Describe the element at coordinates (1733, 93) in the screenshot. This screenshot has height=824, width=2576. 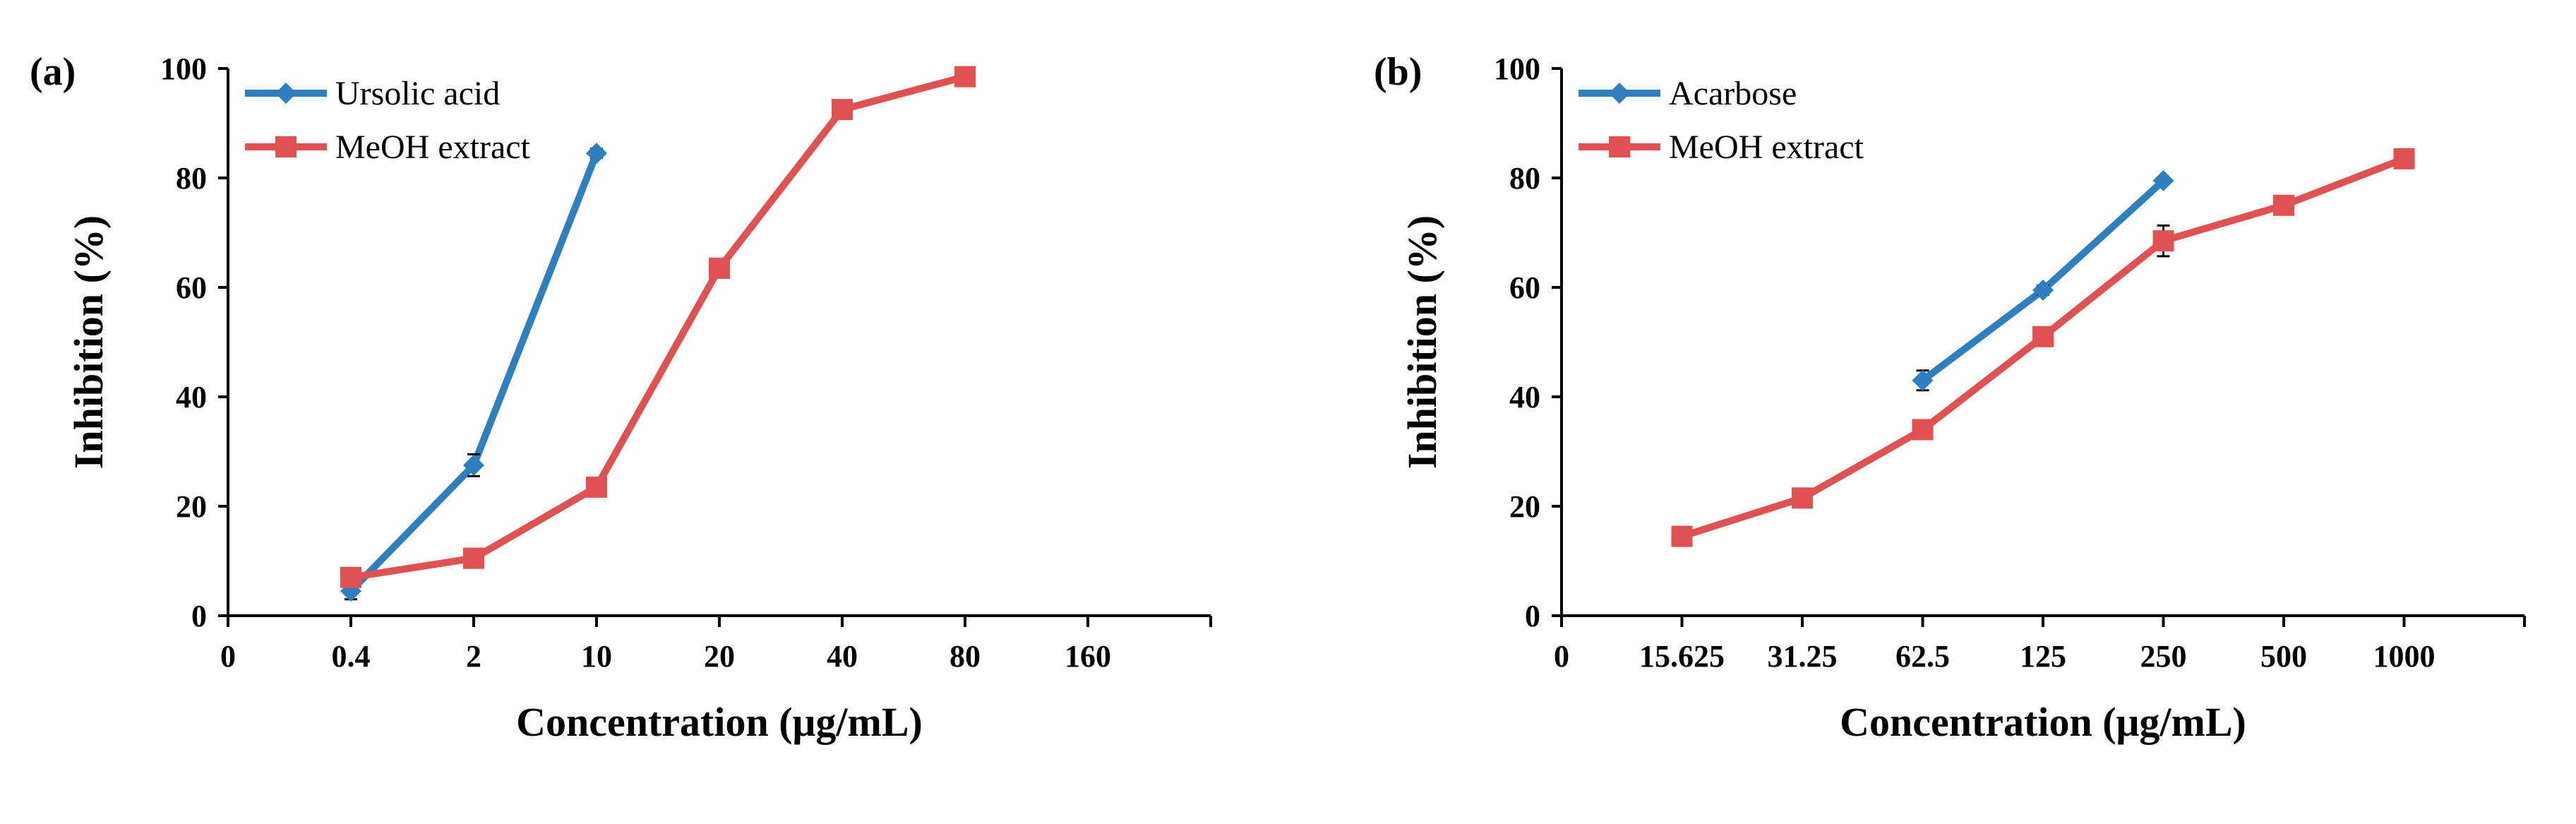
I see `legend-label: Acarbose` at that location.